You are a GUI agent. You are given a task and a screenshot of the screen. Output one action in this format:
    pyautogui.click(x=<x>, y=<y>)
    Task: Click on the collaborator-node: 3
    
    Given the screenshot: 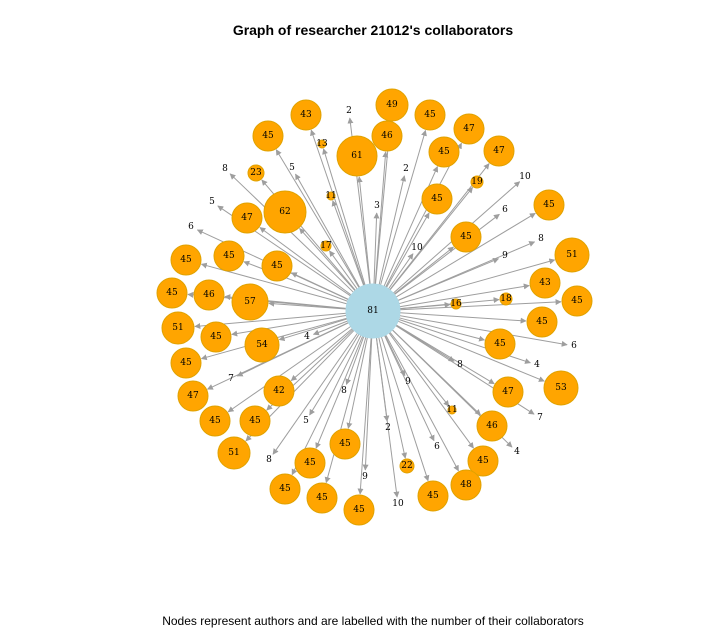 What is the action you would take?
    pyautogui.click(x=377, y=206)
    